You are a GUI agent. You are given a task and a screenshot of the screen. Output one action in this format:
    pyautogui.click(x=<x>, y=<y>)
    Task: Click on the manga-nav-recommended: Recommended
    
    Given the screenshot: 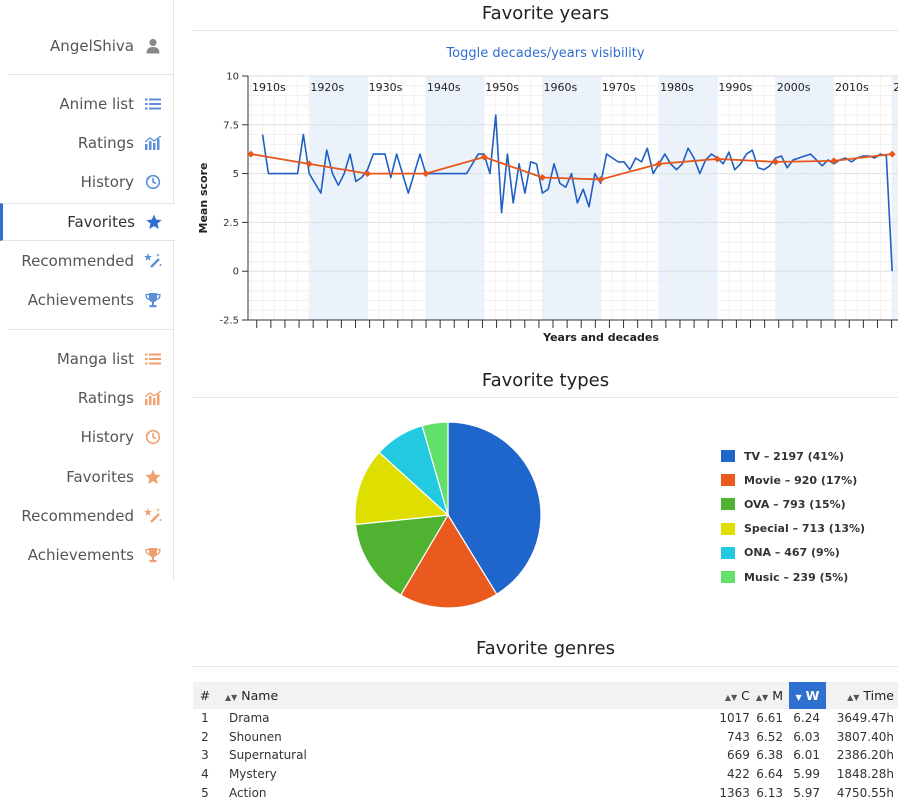 What is the action you would take?
    pyautogui.click(x=87, y=516)
    